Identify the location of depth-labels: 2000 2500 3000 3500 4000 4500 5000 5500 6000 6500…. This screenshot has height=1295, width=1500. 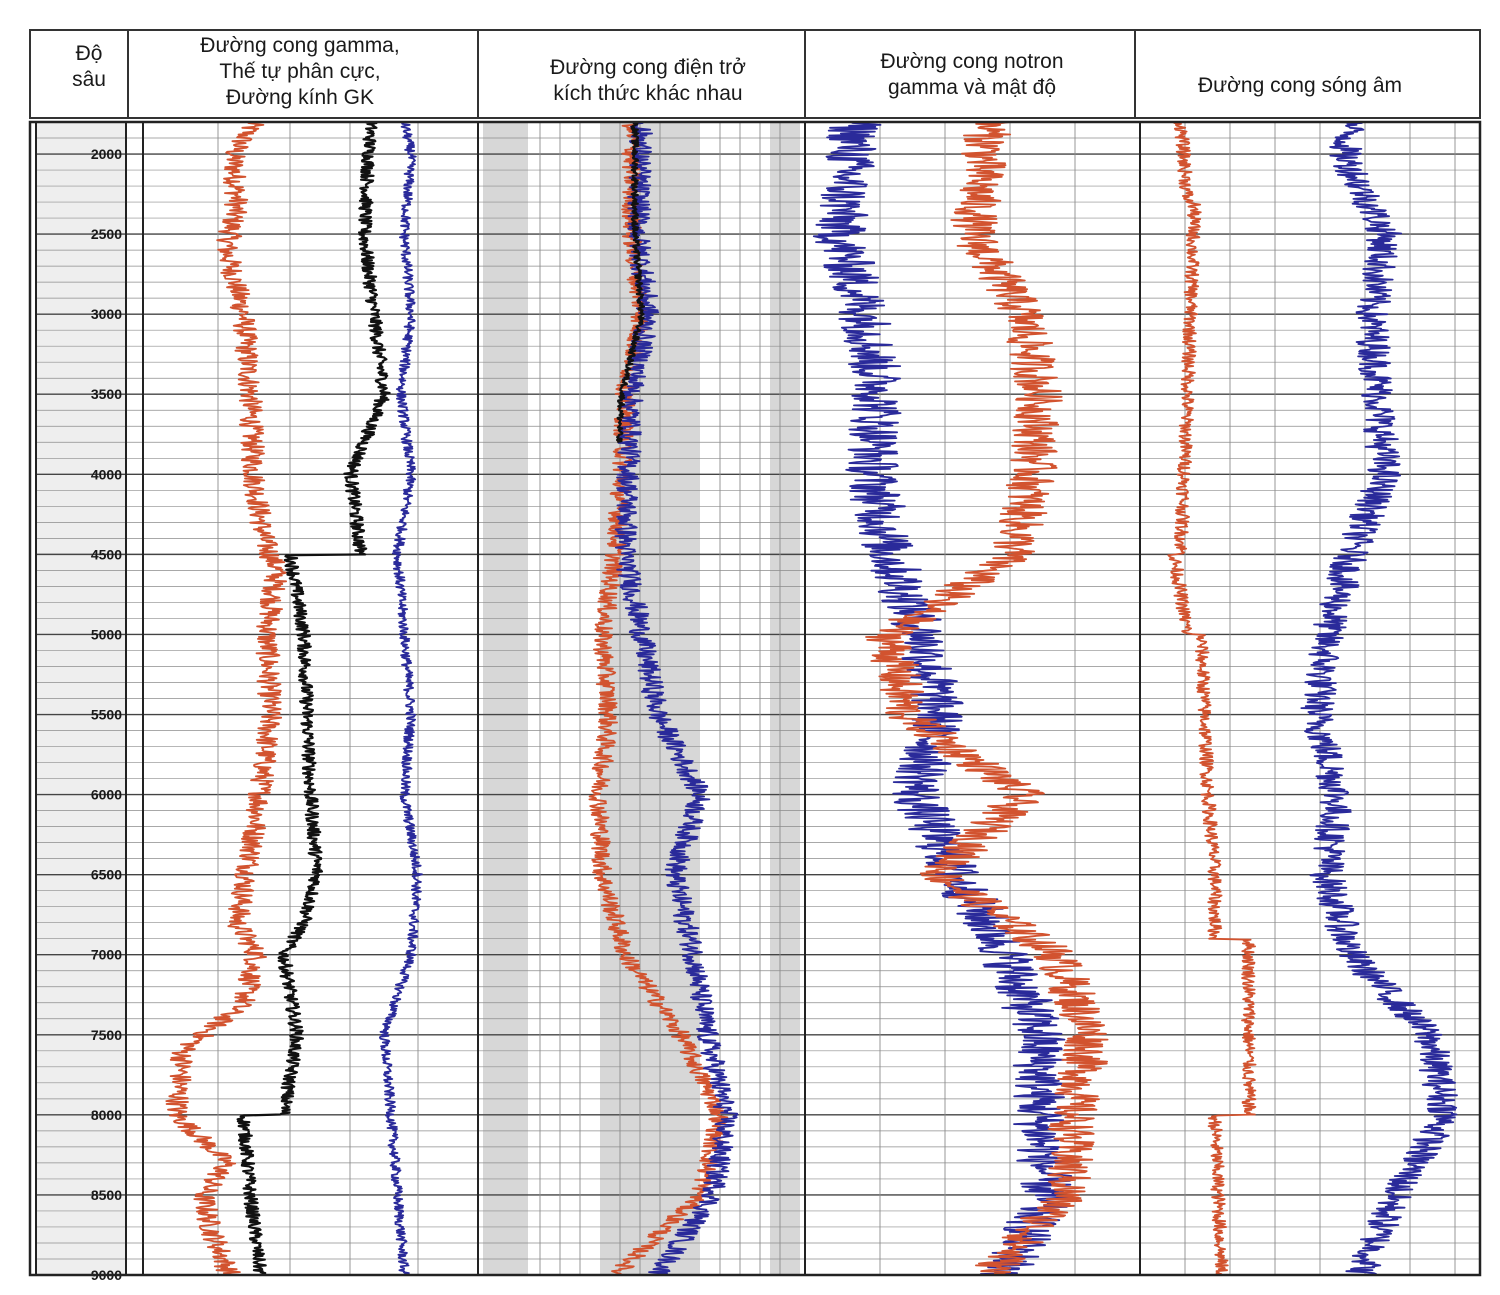
(106, 714).